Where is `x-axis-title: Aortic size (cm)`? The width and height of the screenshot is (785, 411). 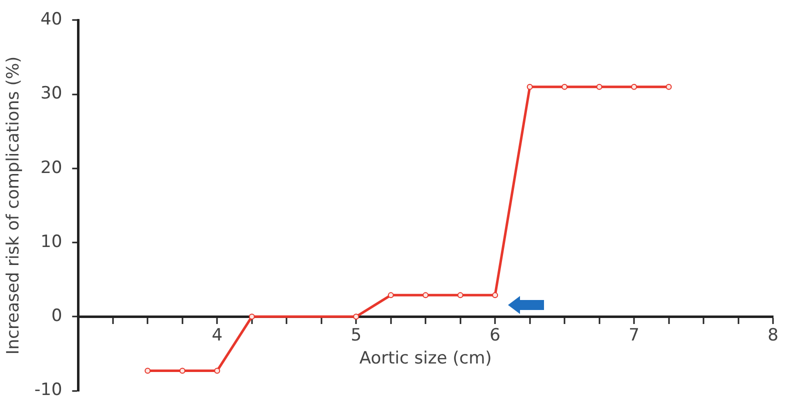
x-axis-title: Aortic size (cm) is located at coordinates (425, 358).